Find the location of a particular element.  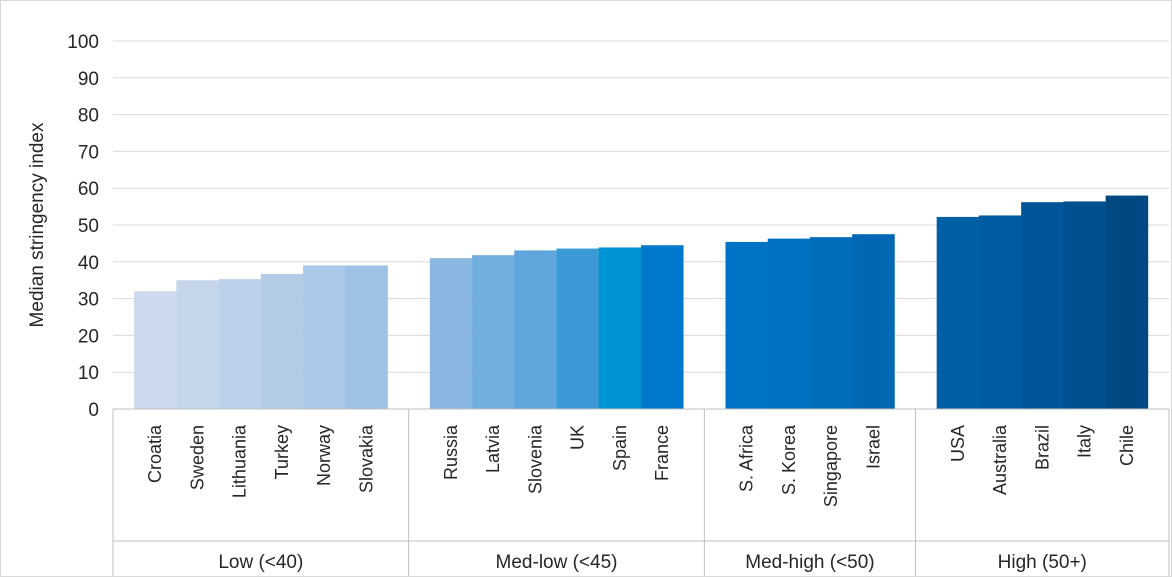

category-label: Russia is located at coordinates (451, 452).